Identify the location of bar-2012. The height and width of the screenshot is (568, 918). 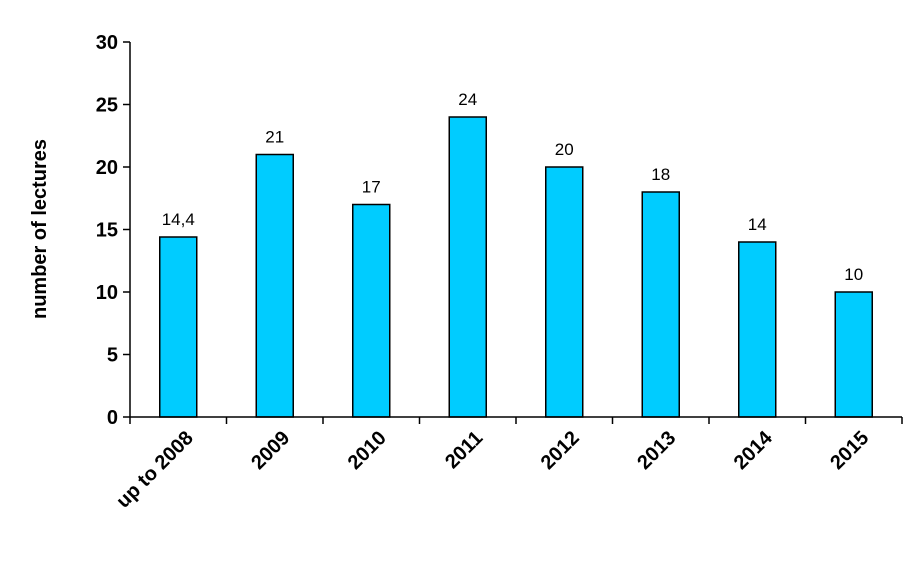
(564, 292).